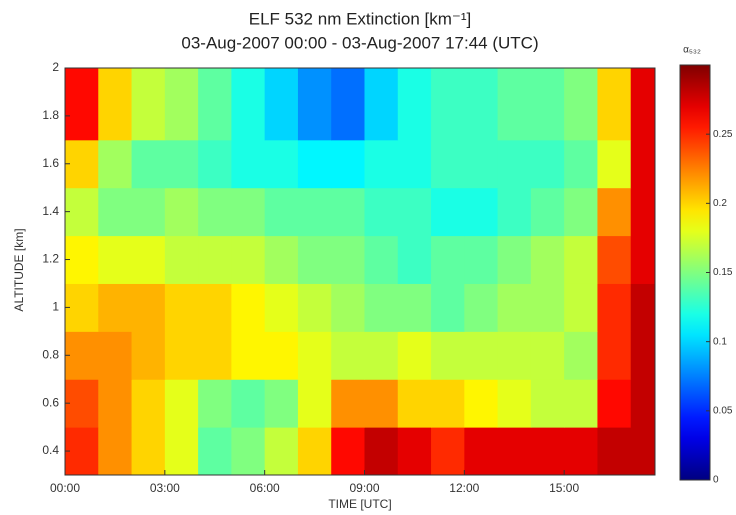 Image resolution: width=736 pixels, height=515 pixels. I want to click on y-tick-label: 0.6, so click(50, 402).